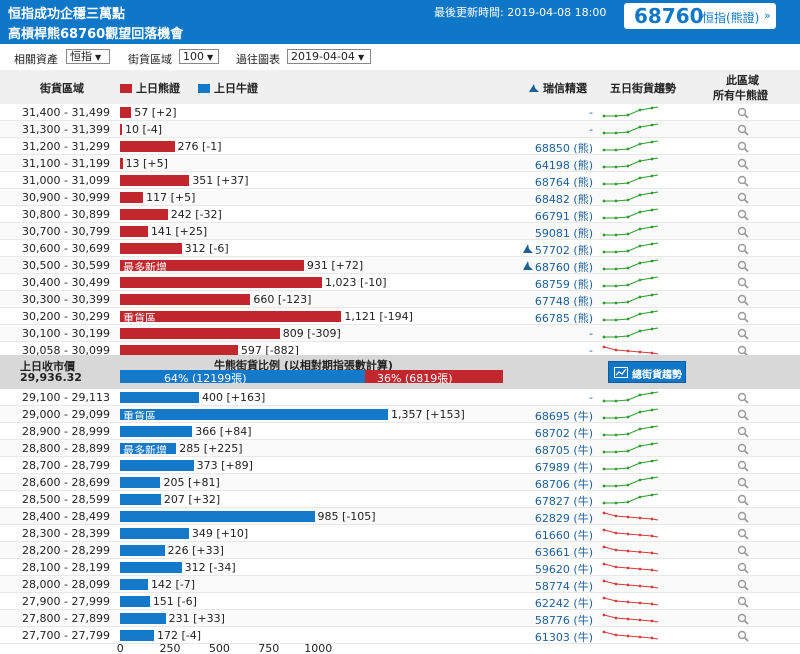  I want to click on table-row: 30,300 - 30,399 660 [-123] 67748 (熊), so click(400, 299).